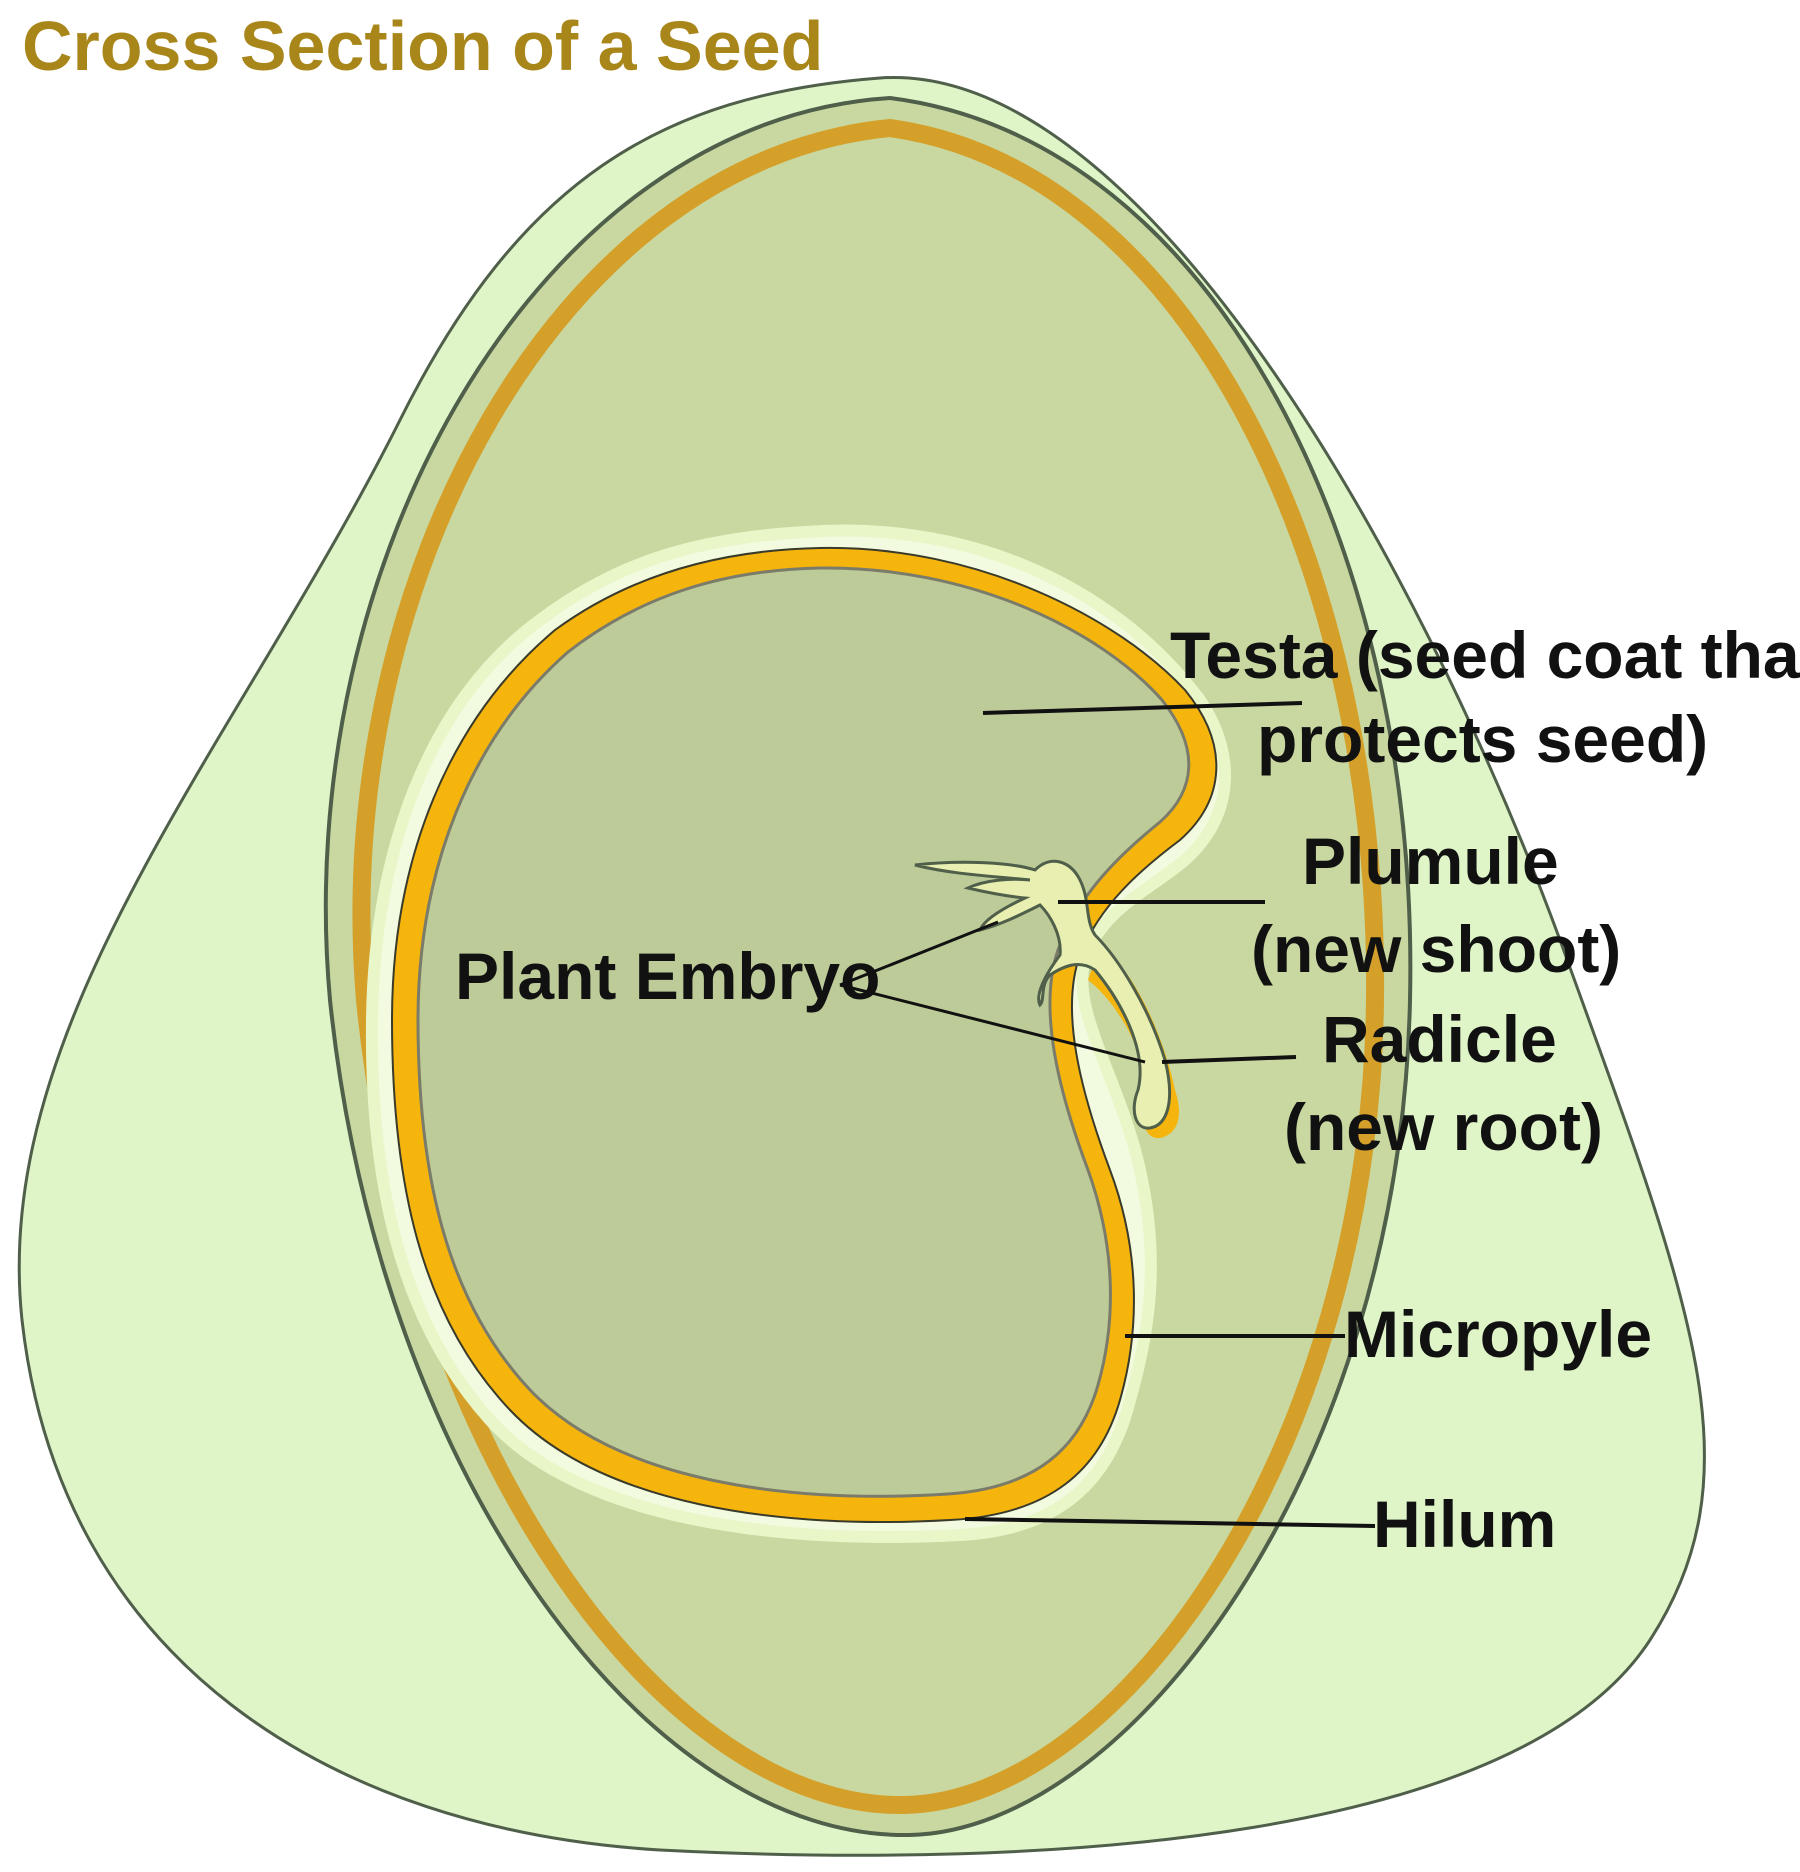 Image resolution: width=1800 pixels, height=1872 pixels. Describe the element at coordinates (992, 1023) in the screenshot. I see `embryo-pointer-lower` at that location.